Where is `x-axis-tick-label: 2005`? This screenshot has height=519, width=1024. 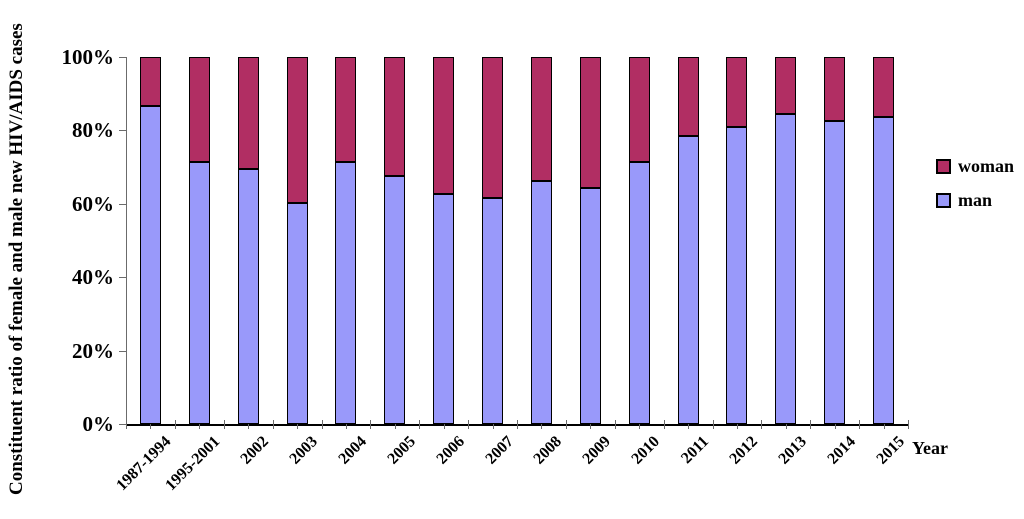
x-axis-tick-label: 2005 is located at coordinates (401, 450).